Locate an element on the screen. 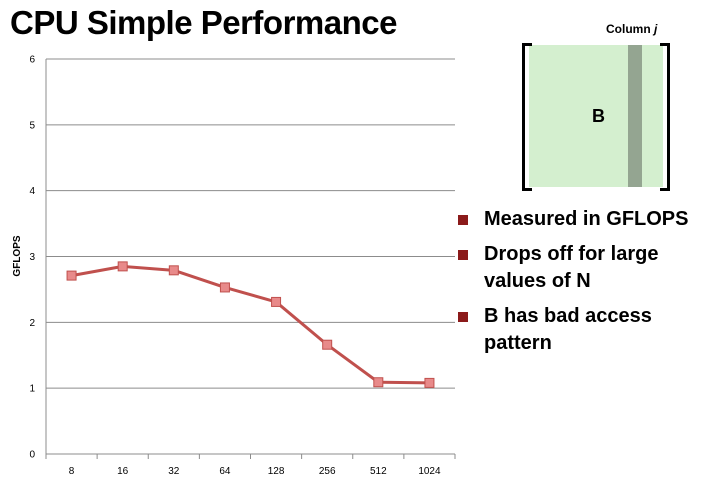 The image size is (704, 487). matrix-b: B is located at coordinates (596, 117).